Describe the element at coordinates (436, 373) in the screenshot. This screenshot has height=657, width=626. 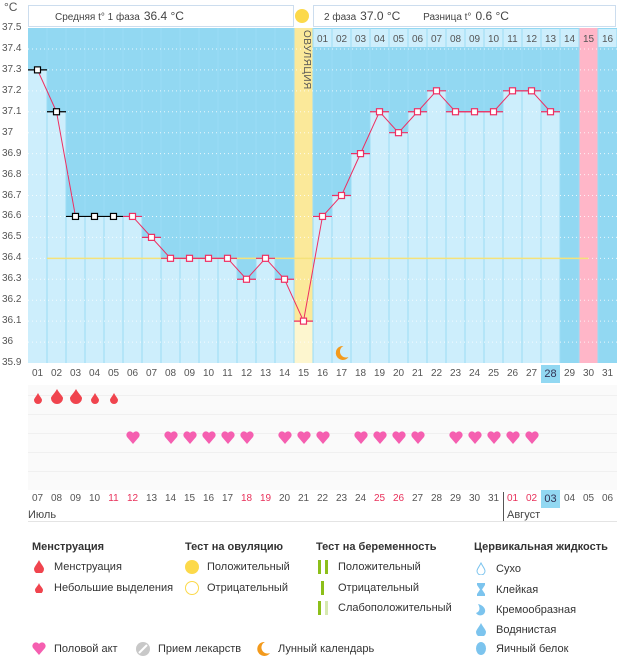
I see `cycle-day-label: 22` at that location.